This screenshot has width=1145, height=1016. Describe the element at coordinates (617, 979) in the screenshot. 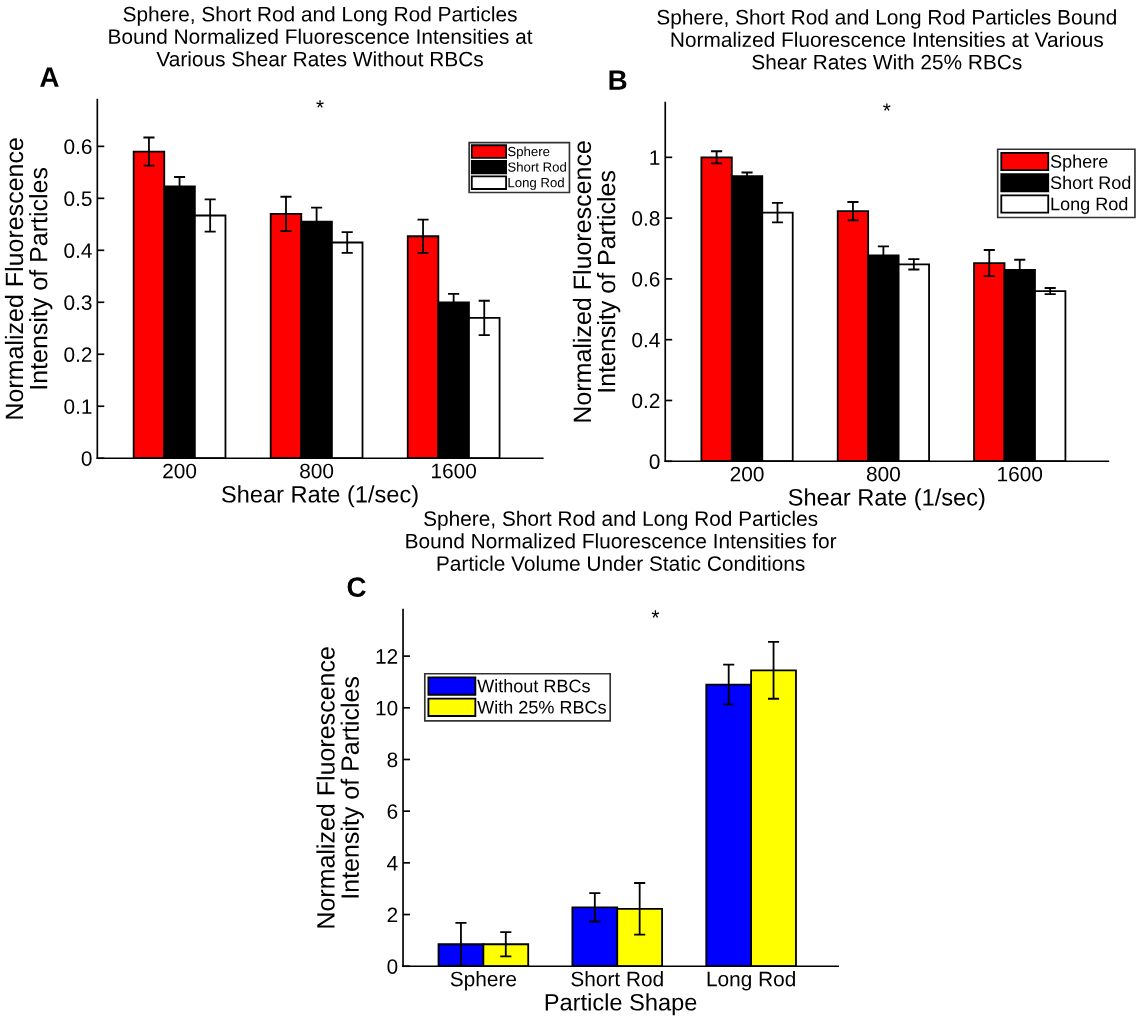

I see `x-tick-label: Short Rod` at that location.